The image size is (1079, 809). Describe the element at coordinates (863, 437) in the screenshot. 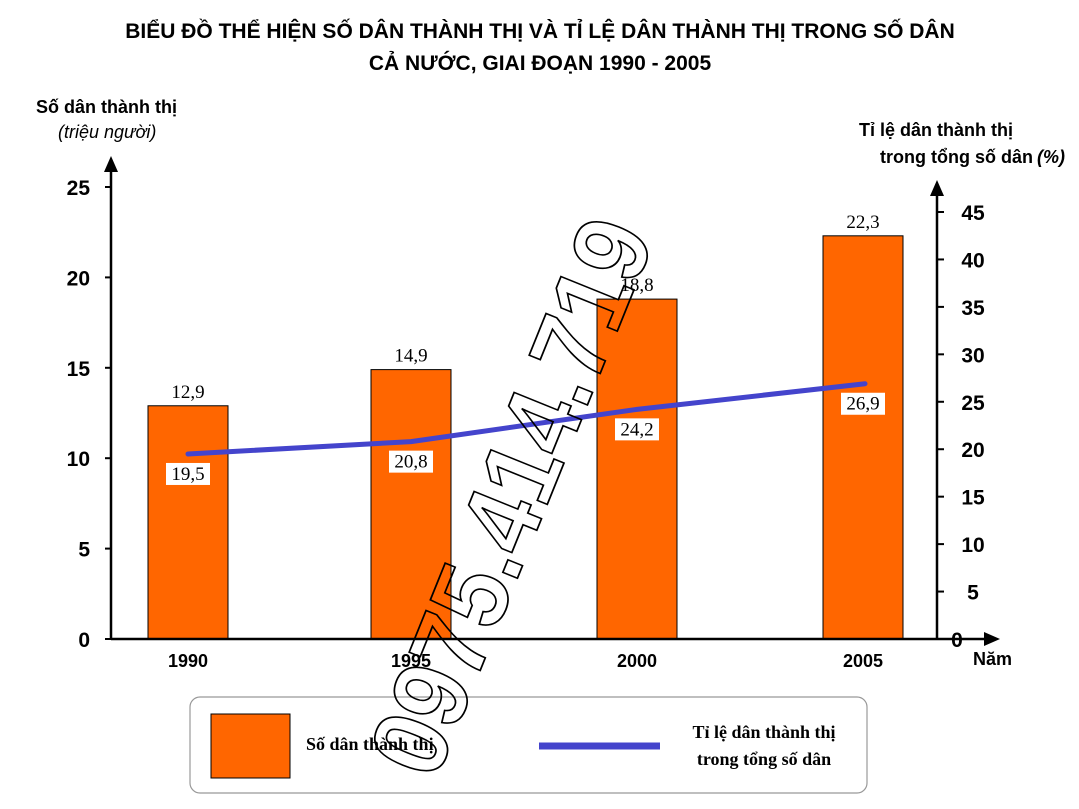

I see `bar-2005` at that location.